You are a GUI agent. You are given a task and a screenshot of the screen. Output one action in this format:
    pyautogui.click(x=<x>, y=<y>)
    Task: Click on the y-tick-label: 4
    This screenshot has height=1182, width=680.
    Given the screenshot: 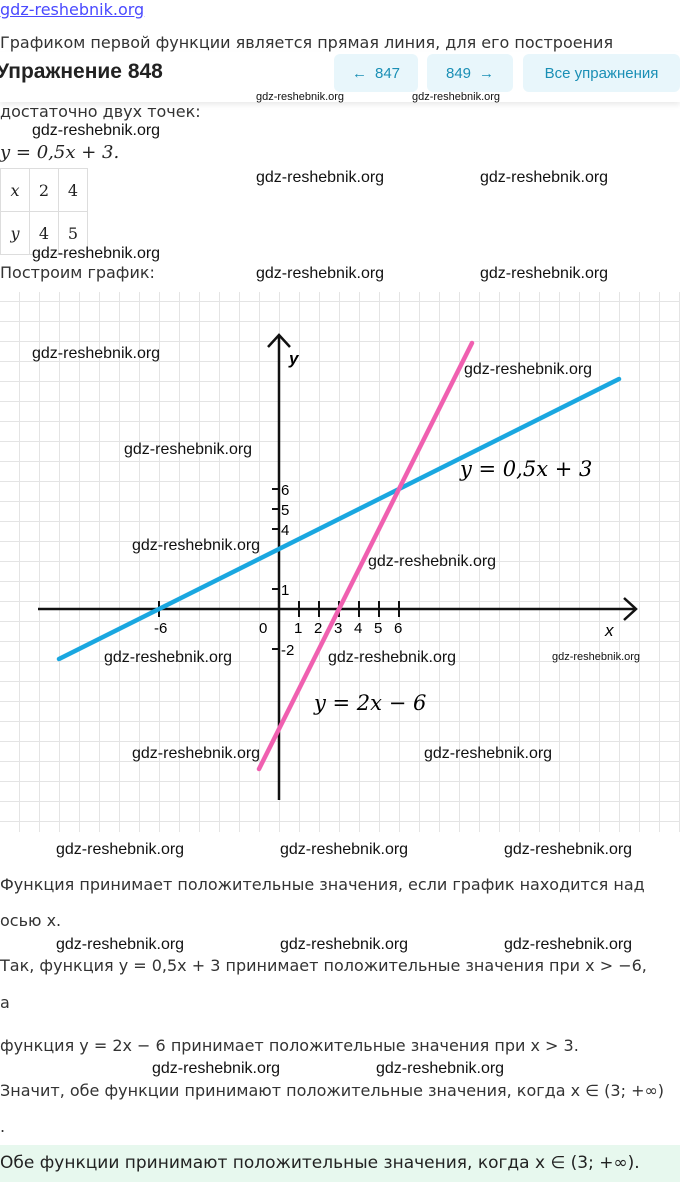 What is the action you would take?
    pyautogui.click(x=285, y=530)
    